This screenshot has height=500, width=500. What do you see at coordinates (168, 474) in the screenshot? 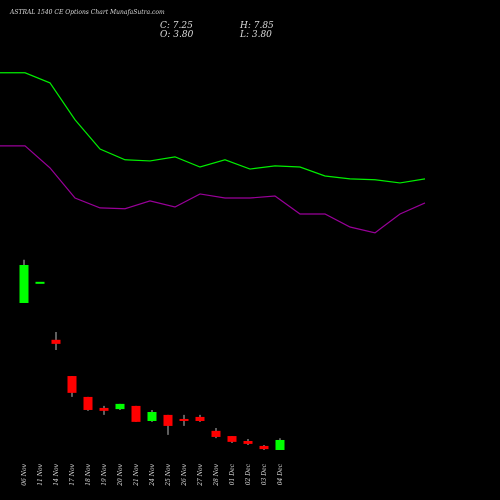
I see `x-tick-label: 25 Nov` at bounding box center [168, 474].